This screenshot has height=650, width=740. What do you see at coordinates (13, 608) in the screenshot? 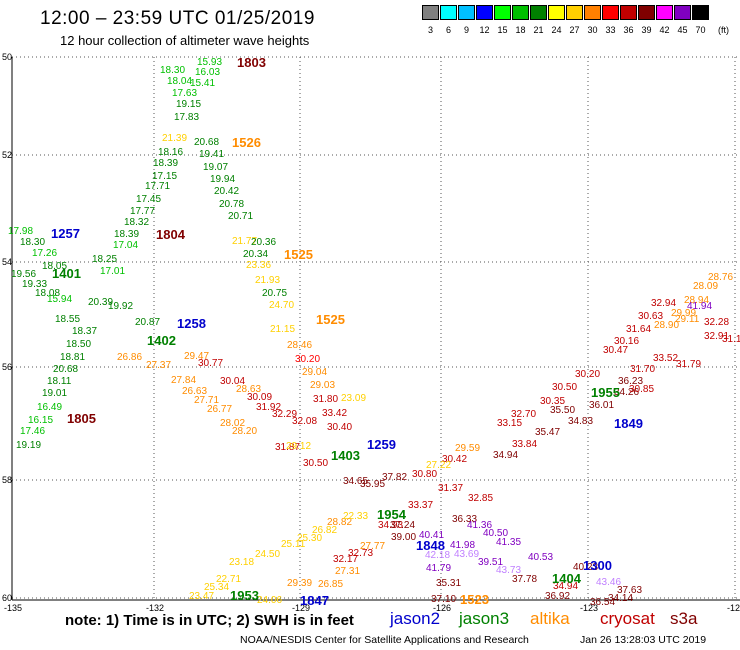
I see `lon-tick-label: -135` at bounding box center [13, 608].